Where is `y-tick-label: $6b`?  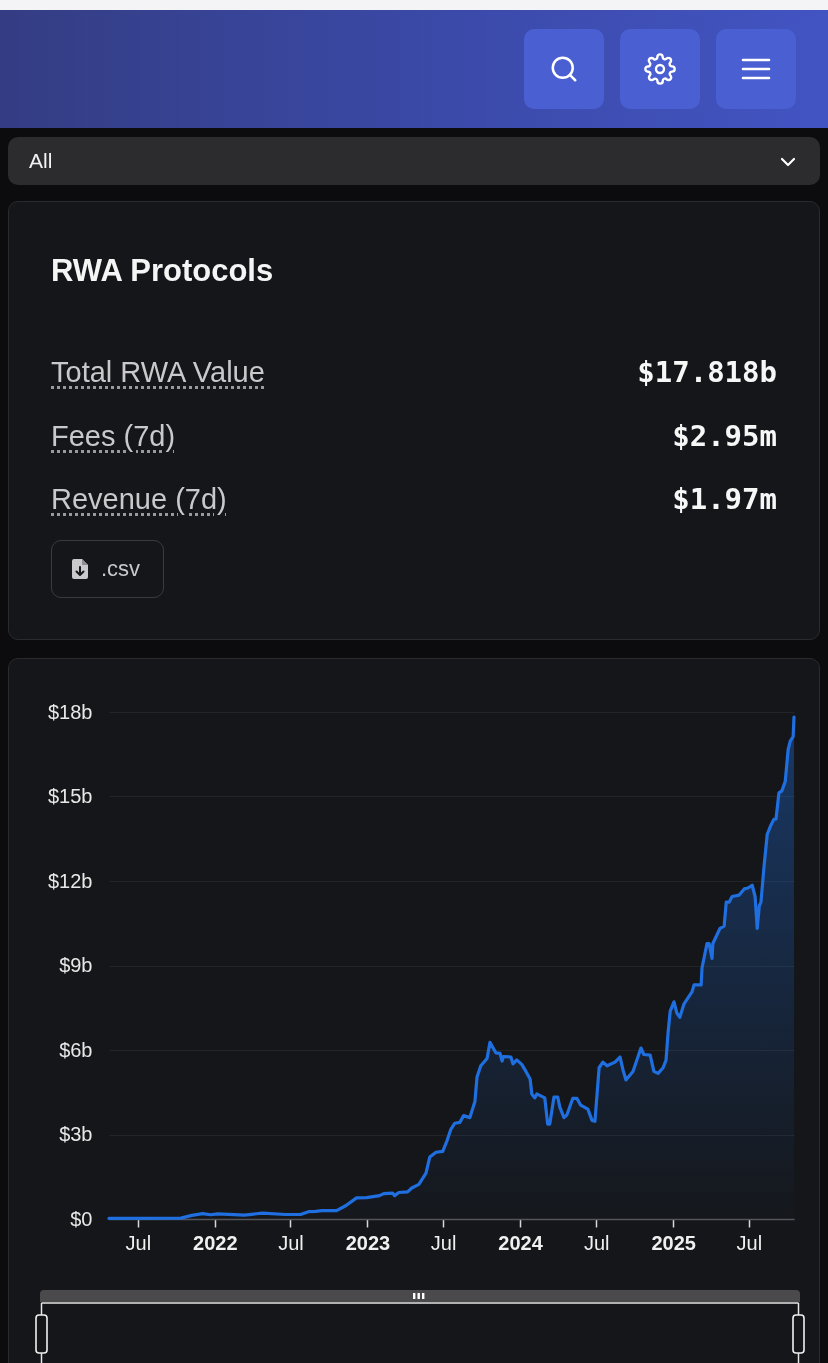
y-tick-label: $6b is located at coordinates (76, 1049).